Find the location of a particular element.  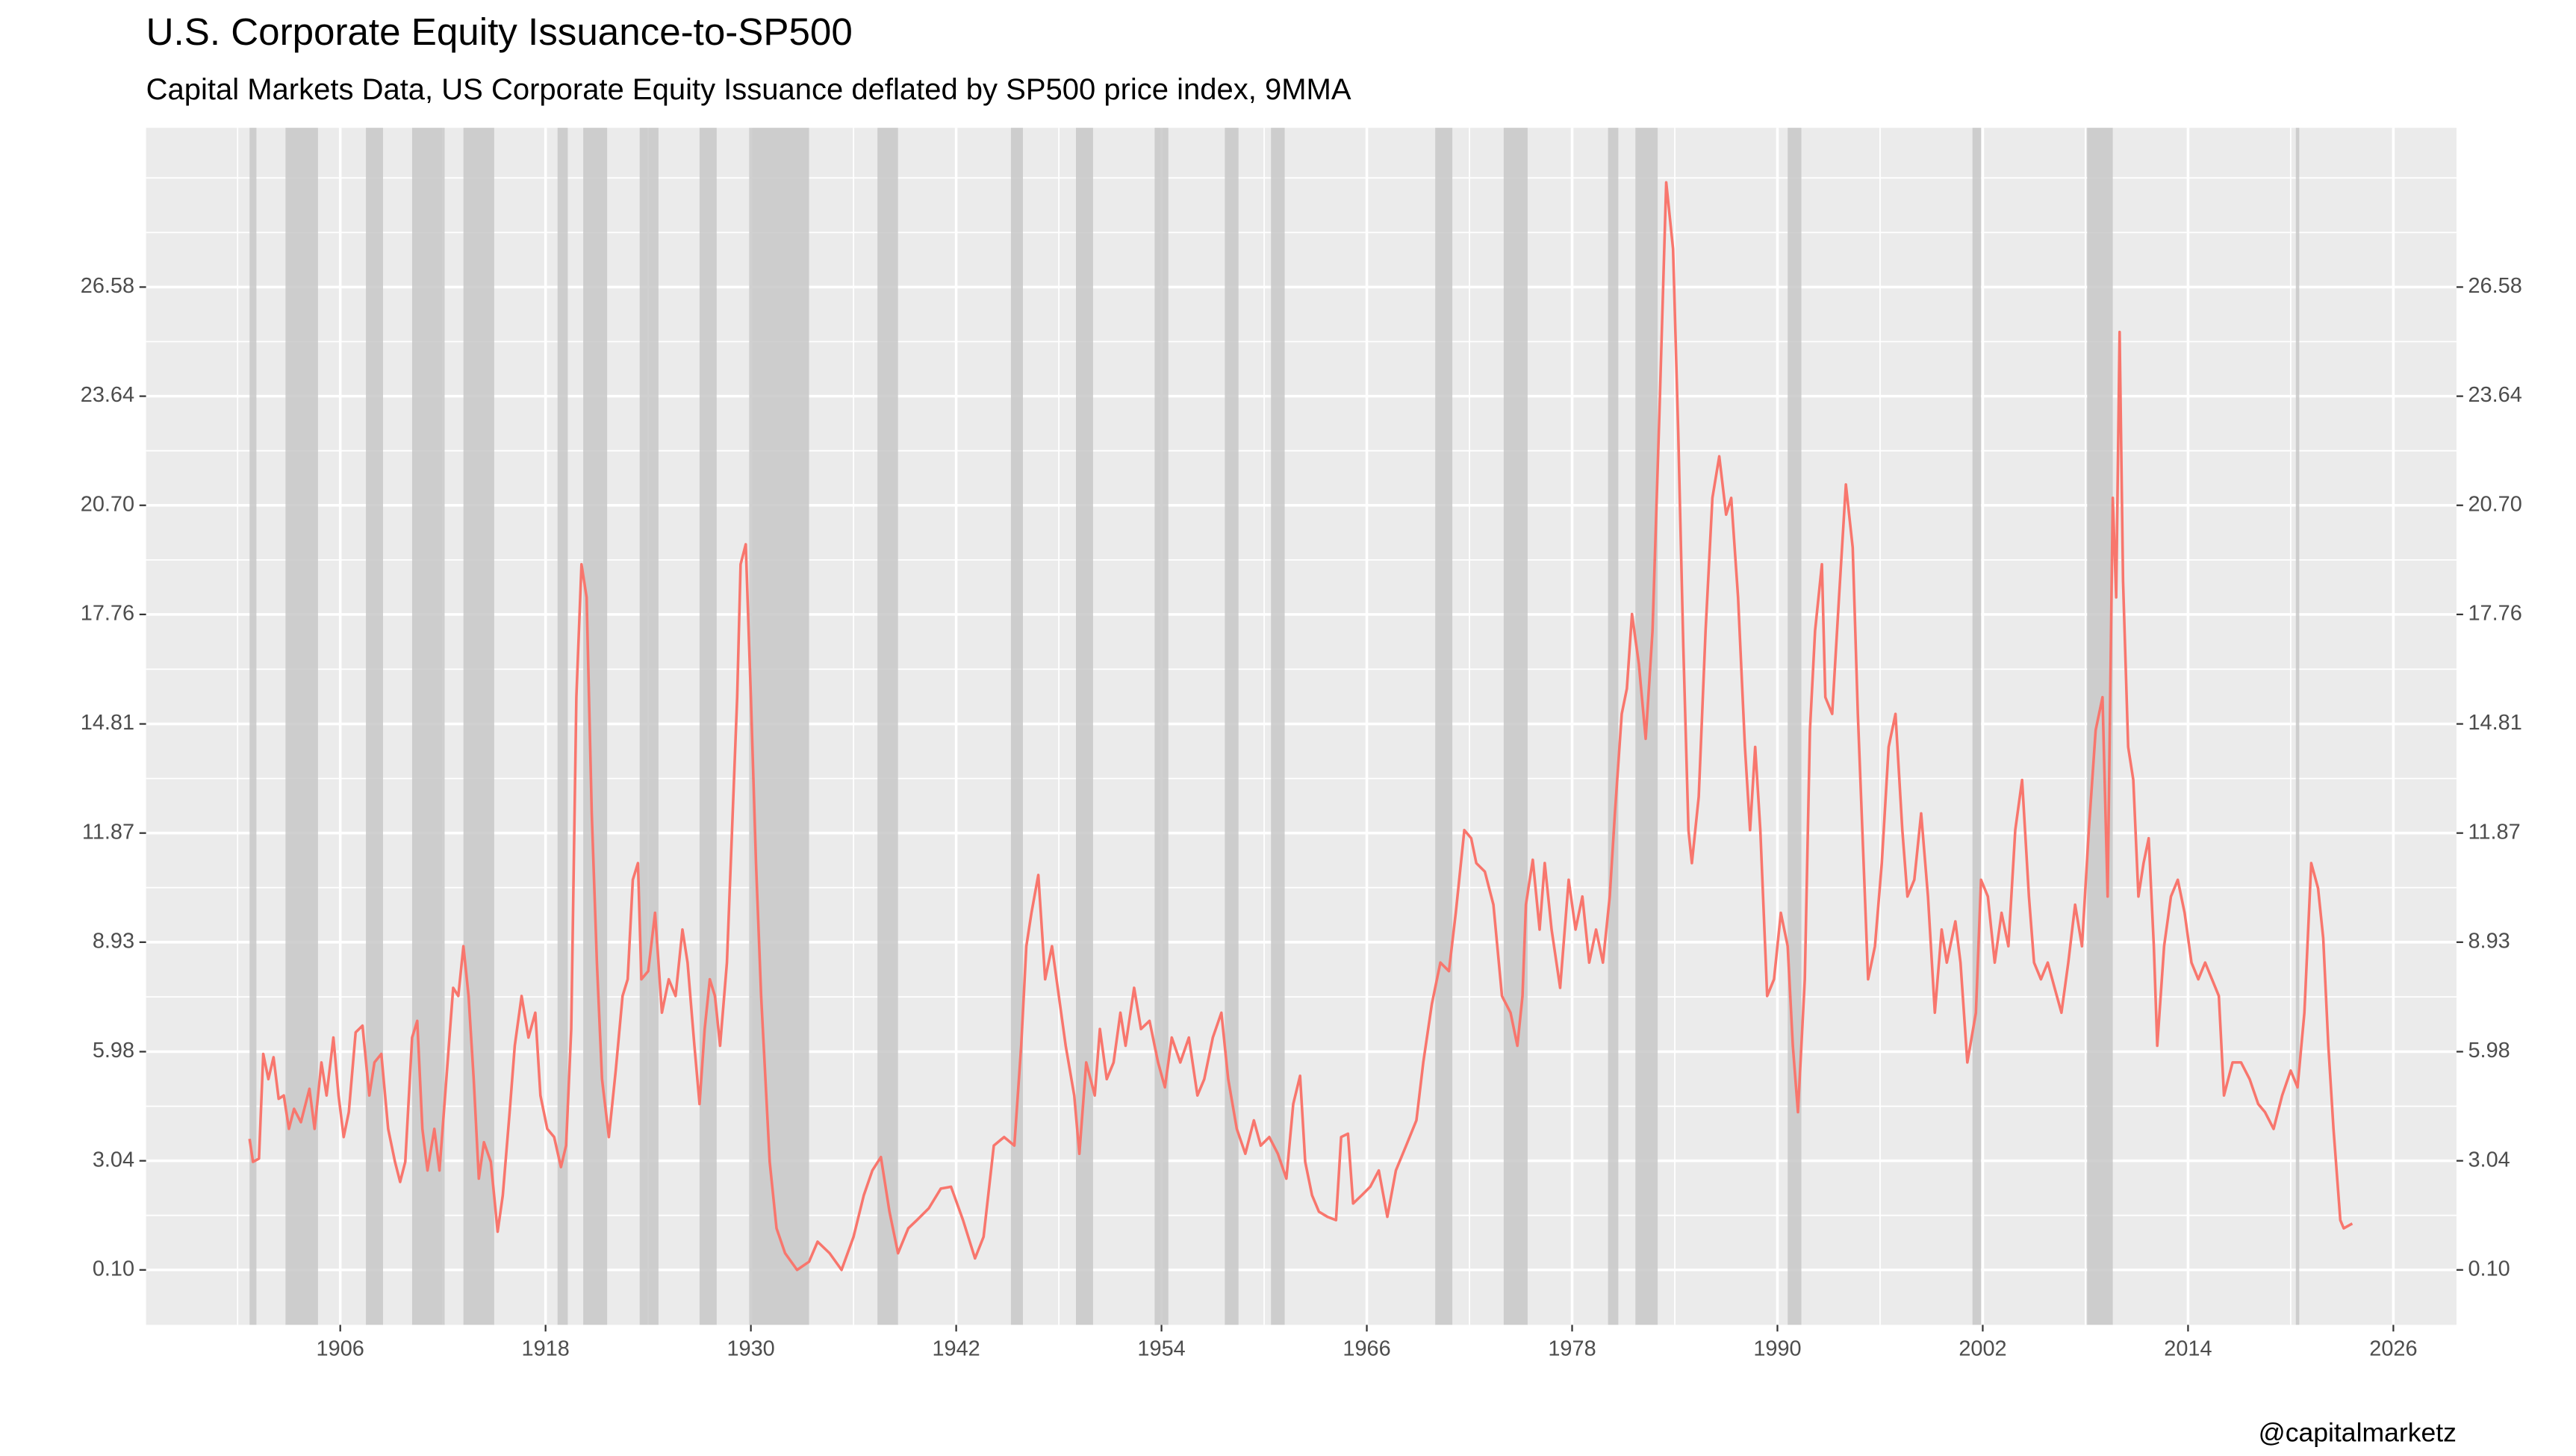

y2-tick-label: 3.04 is located at coordinates (2489, 1160).